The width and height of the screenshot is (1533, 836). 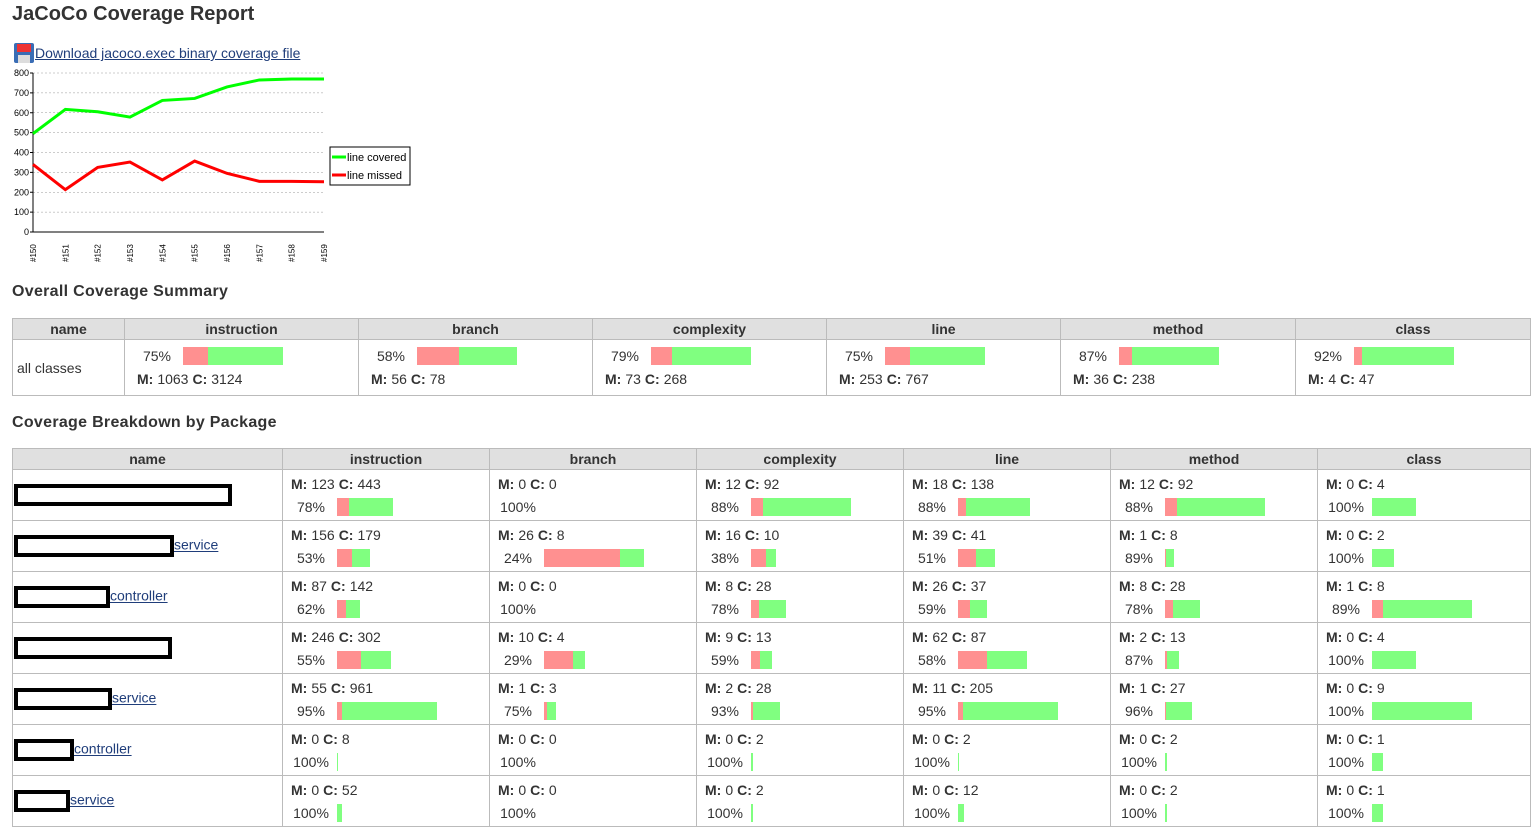 What do you see at coordinates (386, 459) in the screenshot?
I see `column-header: instruction` at bounding box center [386, 459].